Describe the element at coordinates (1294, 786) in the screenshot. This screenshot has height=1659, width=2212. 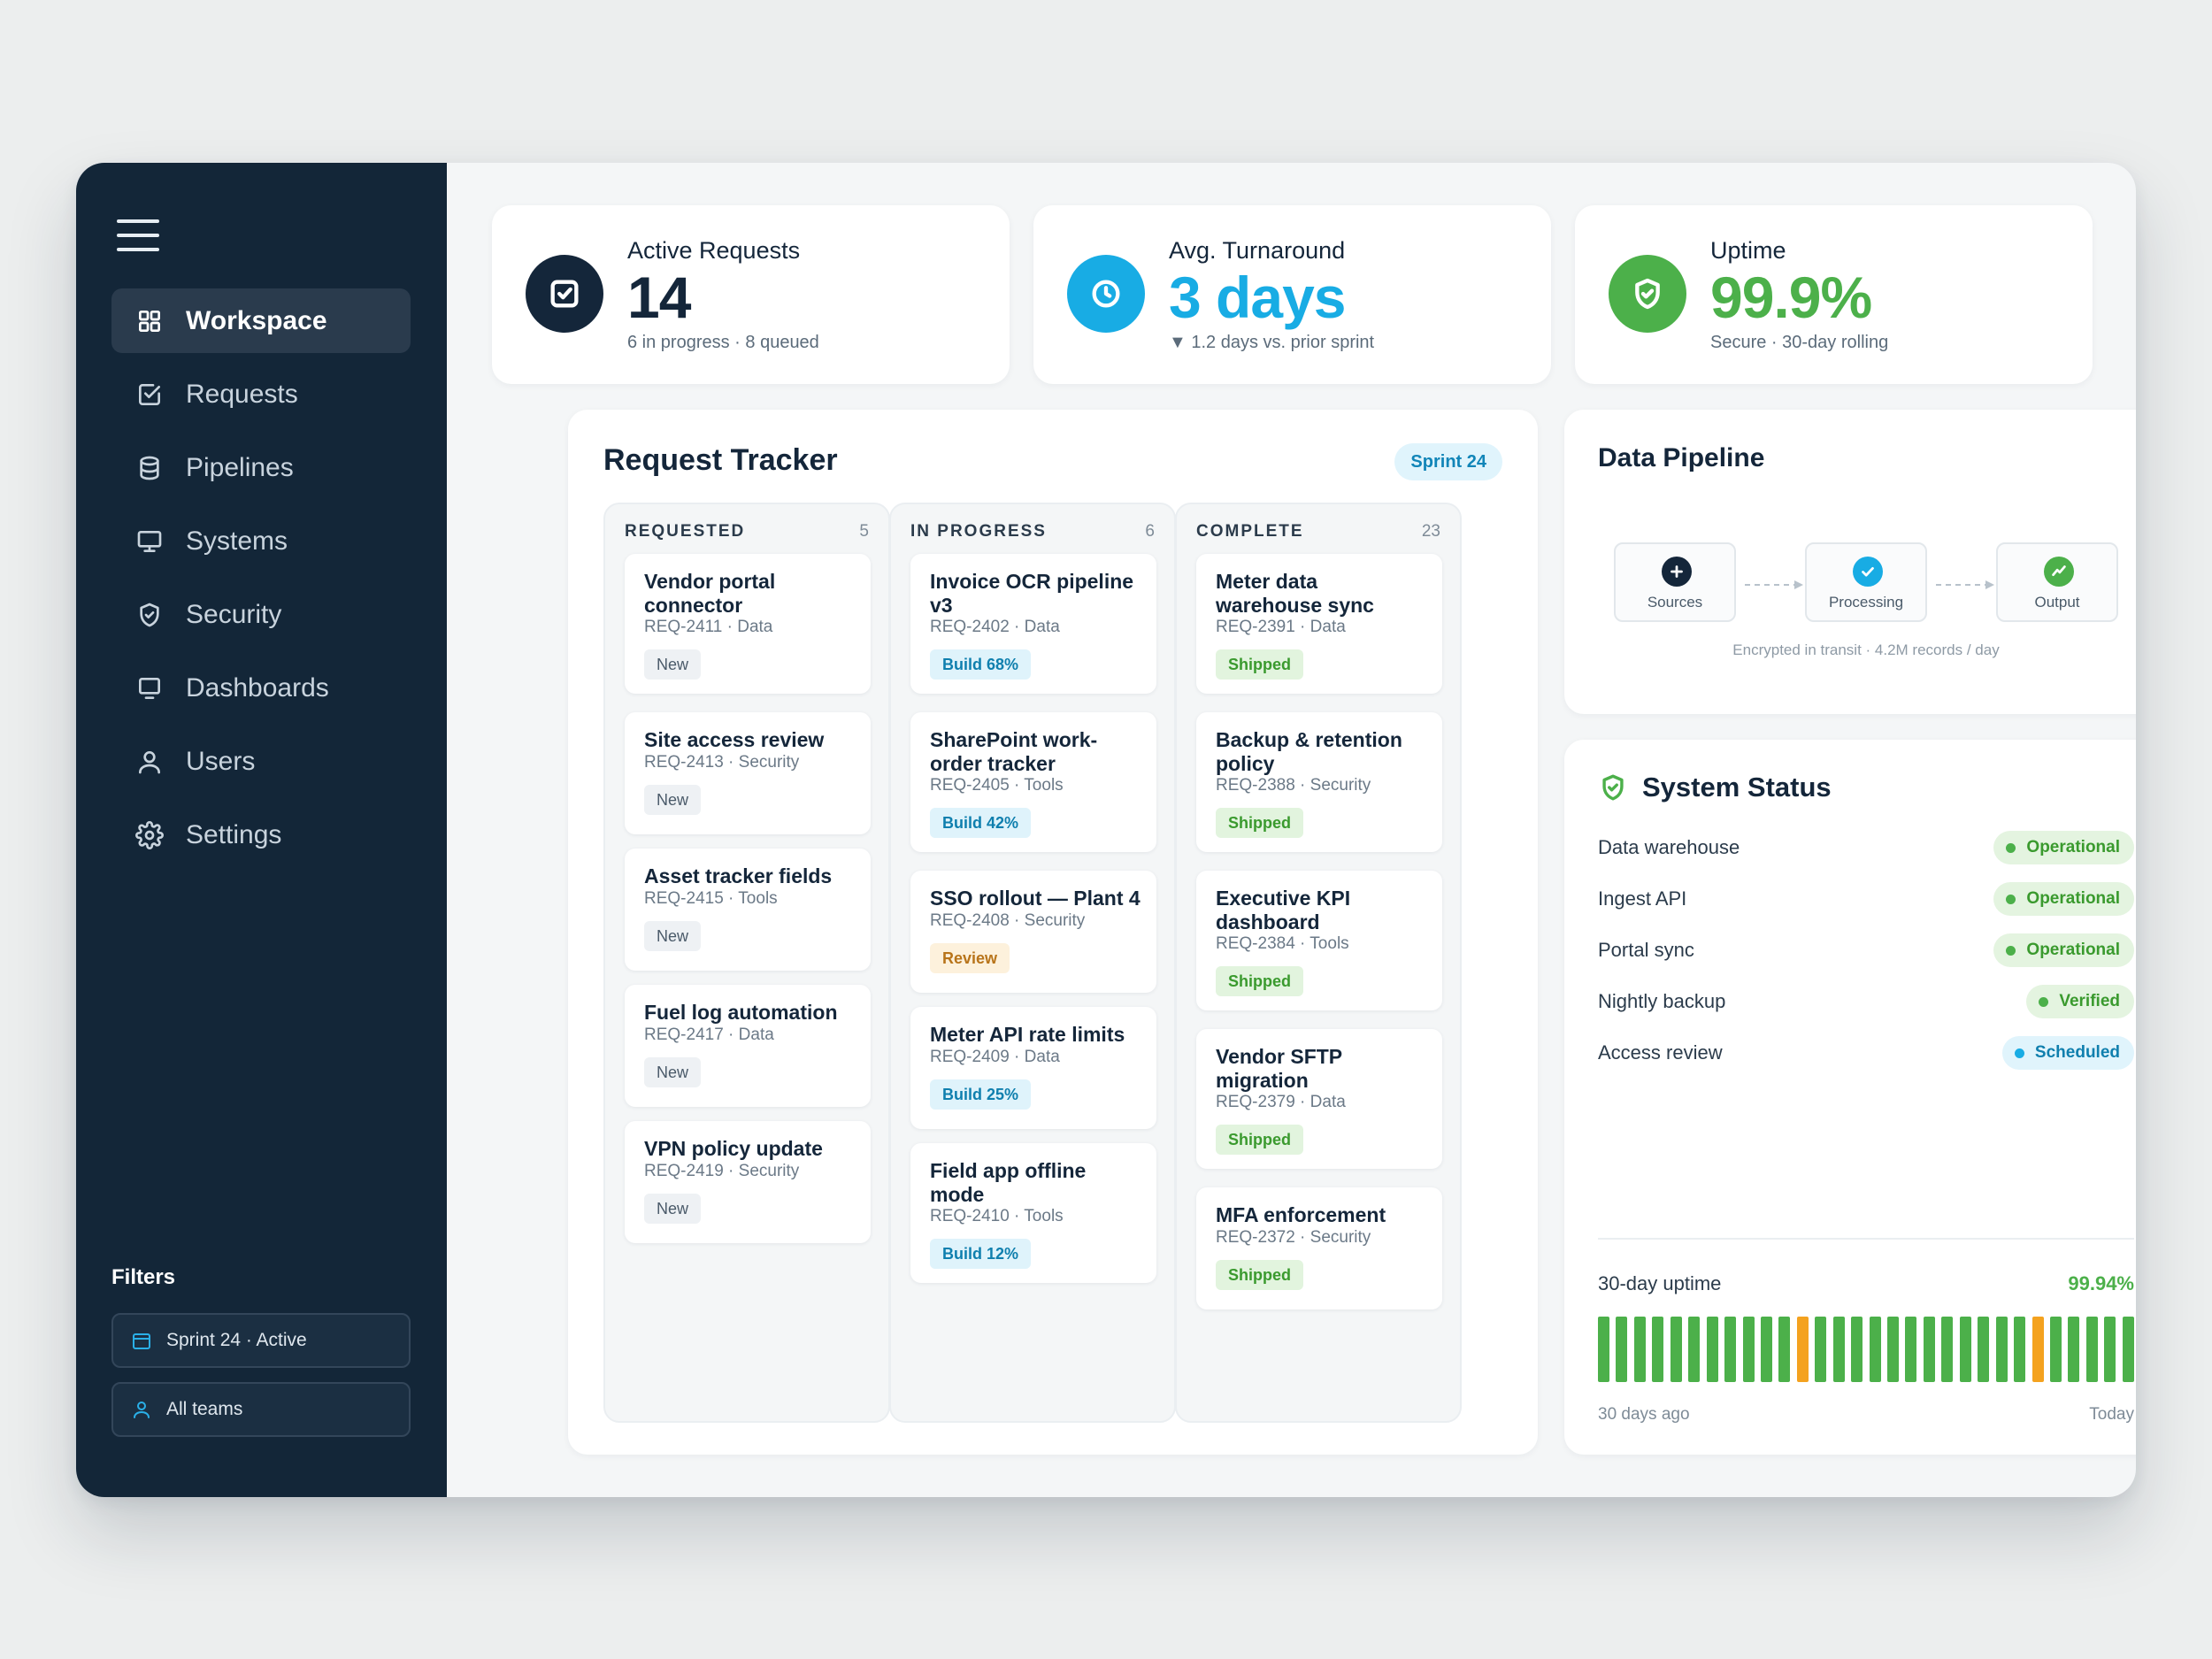
I see `request-meta: REQ-2388 · Security` at that location.